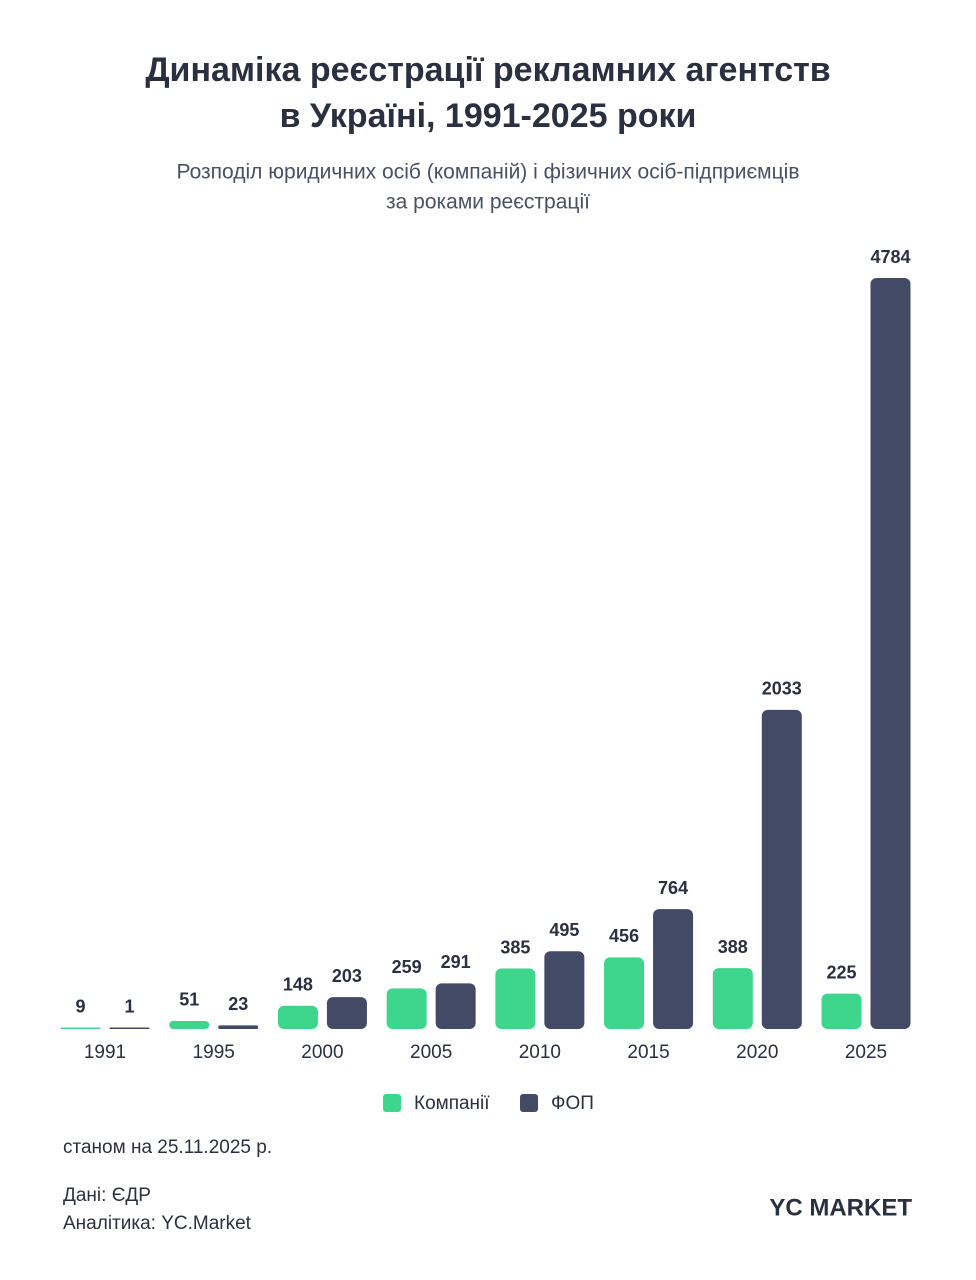 The height and width of the screenshot is (1280, 976). Describe the element at coordinates (167, 1147) in the screenshot. I see `date-note: станом на 25.11.2025 р.` at that location.